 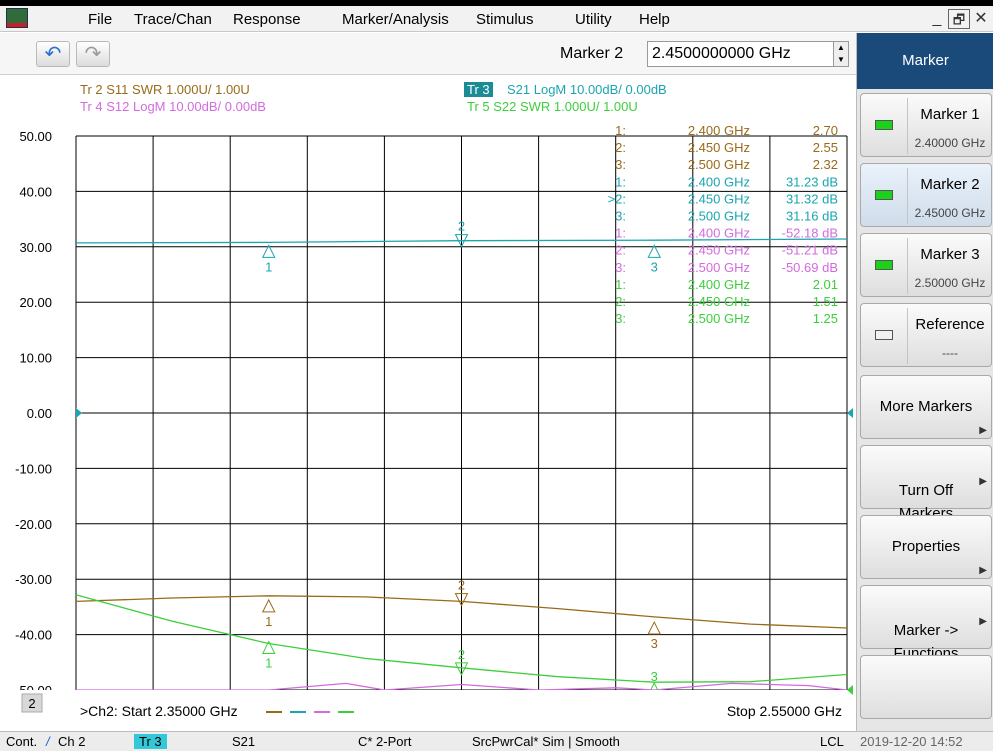 I want to click on close-icon: ✕, so click(x=981, y=18).